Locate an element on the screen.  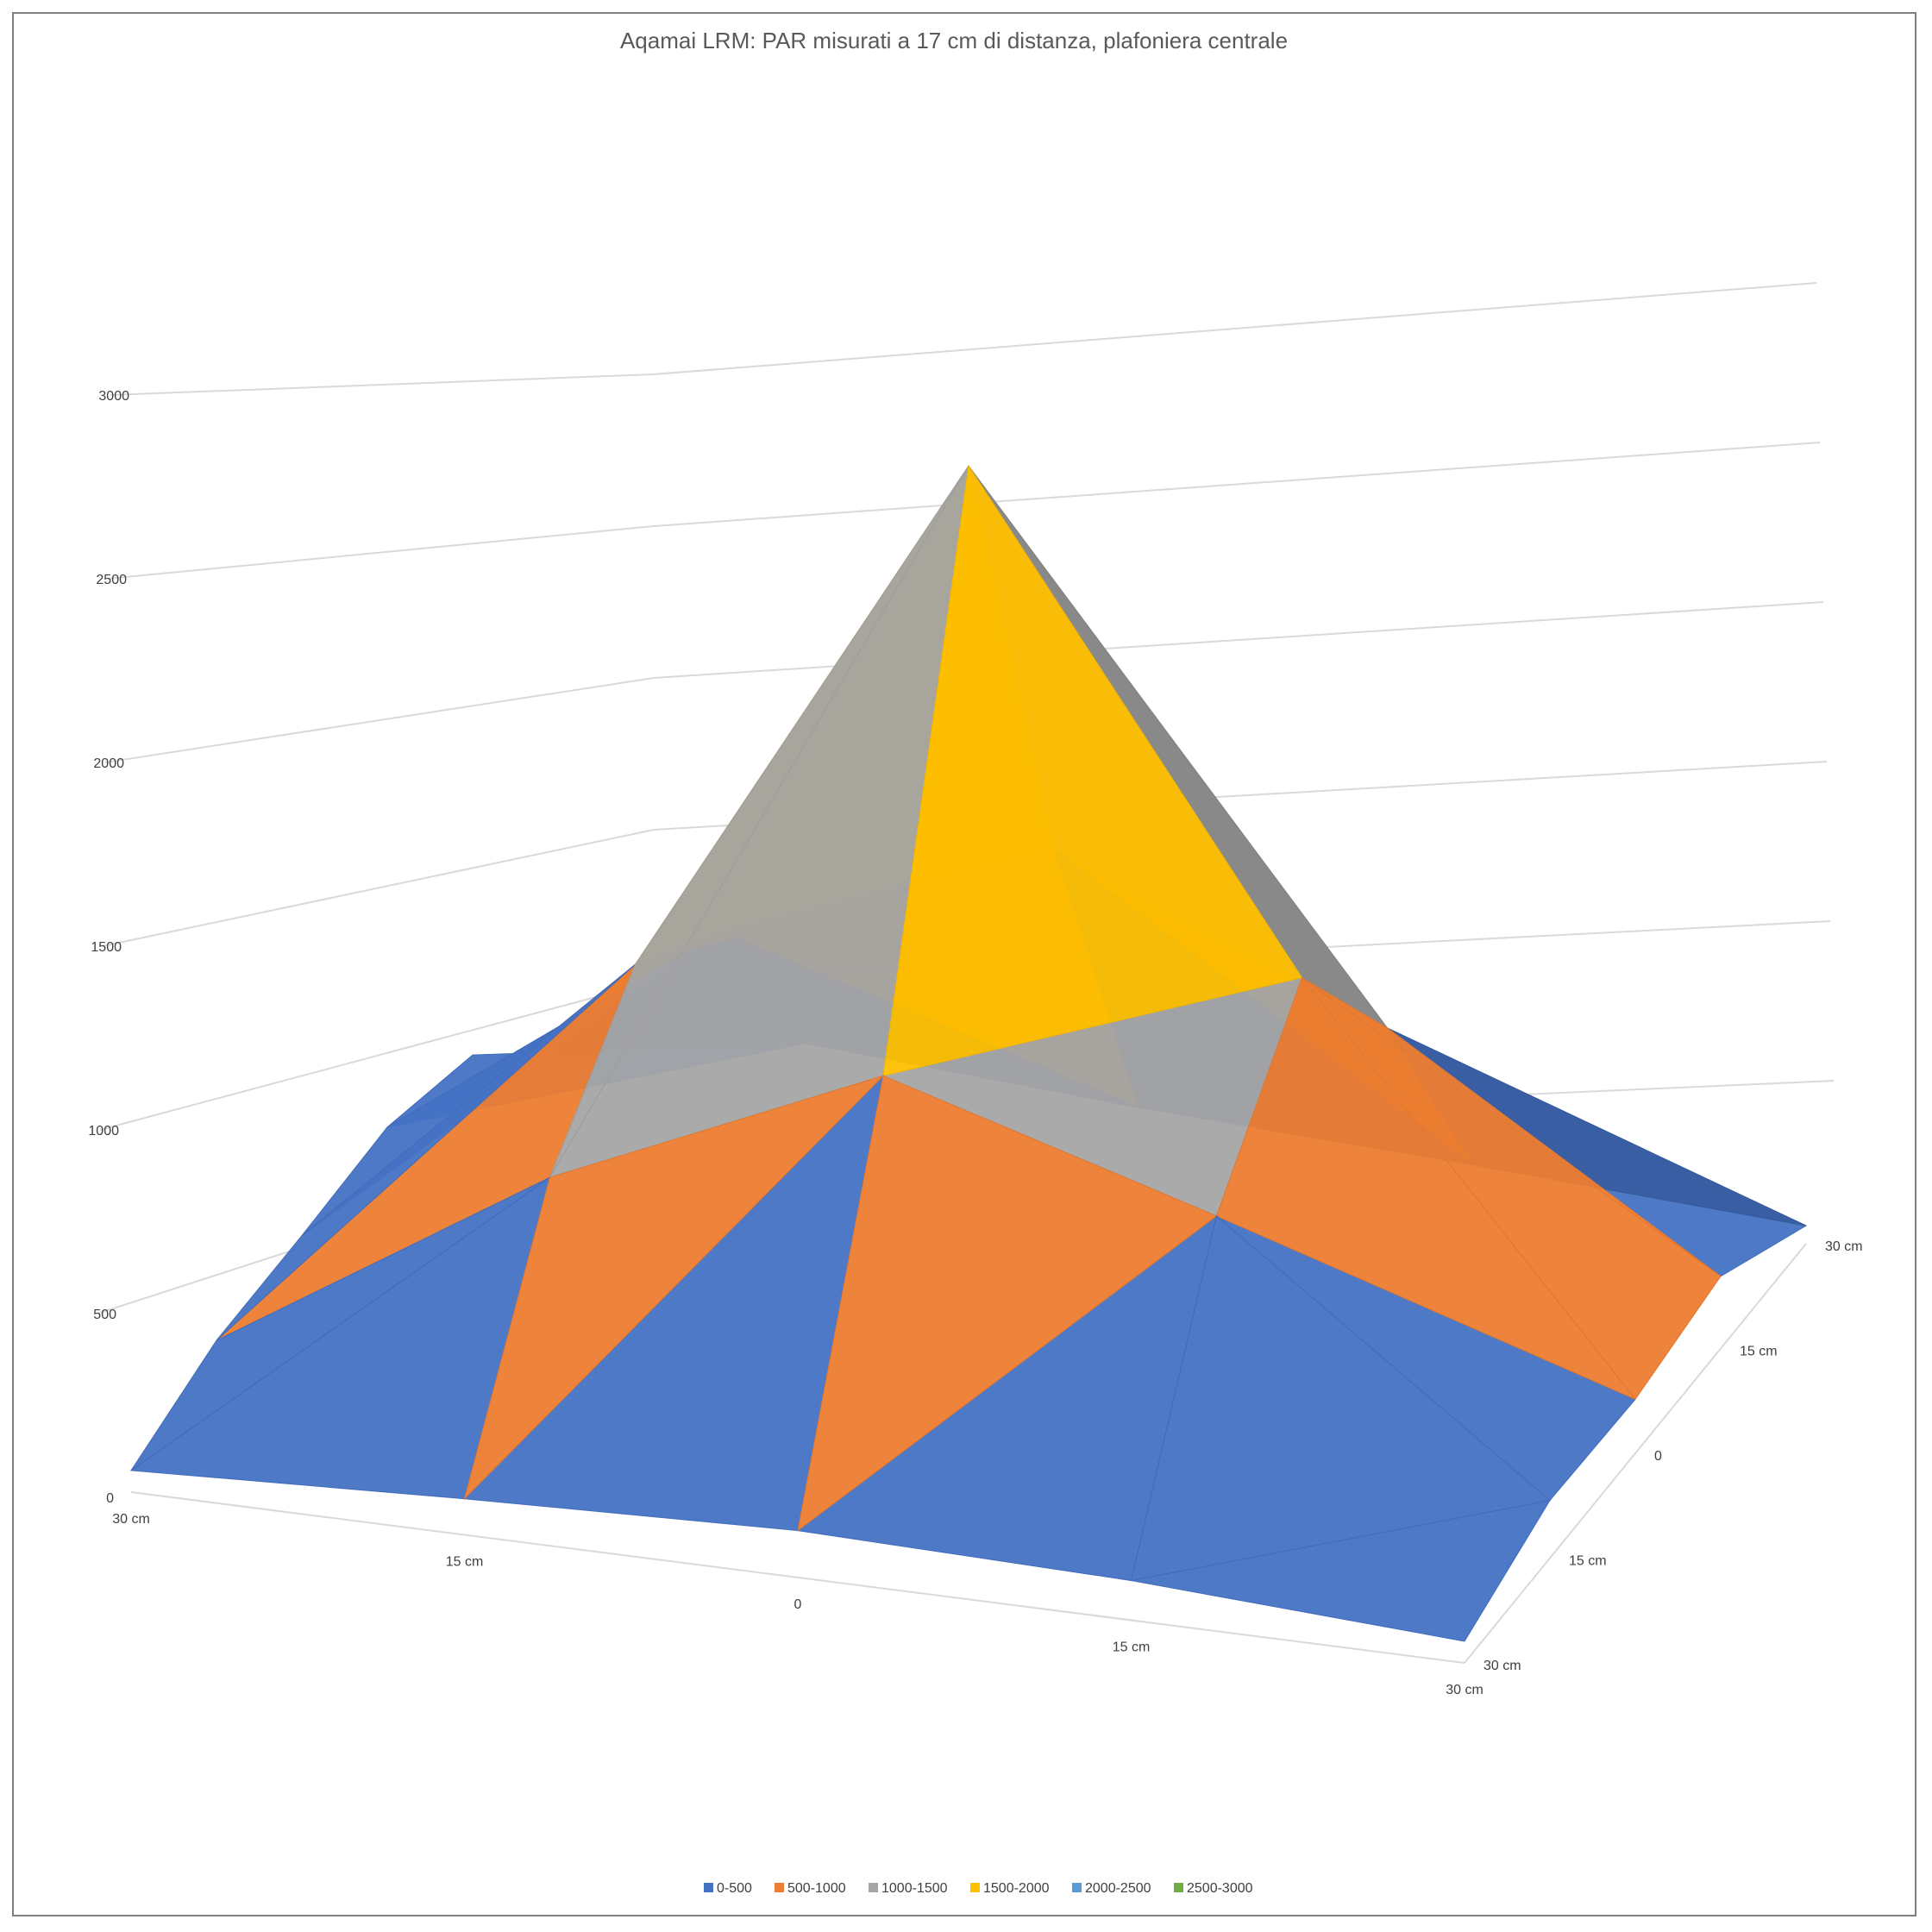
x-tick-label: 0 is located at coordinates (798, 1604).